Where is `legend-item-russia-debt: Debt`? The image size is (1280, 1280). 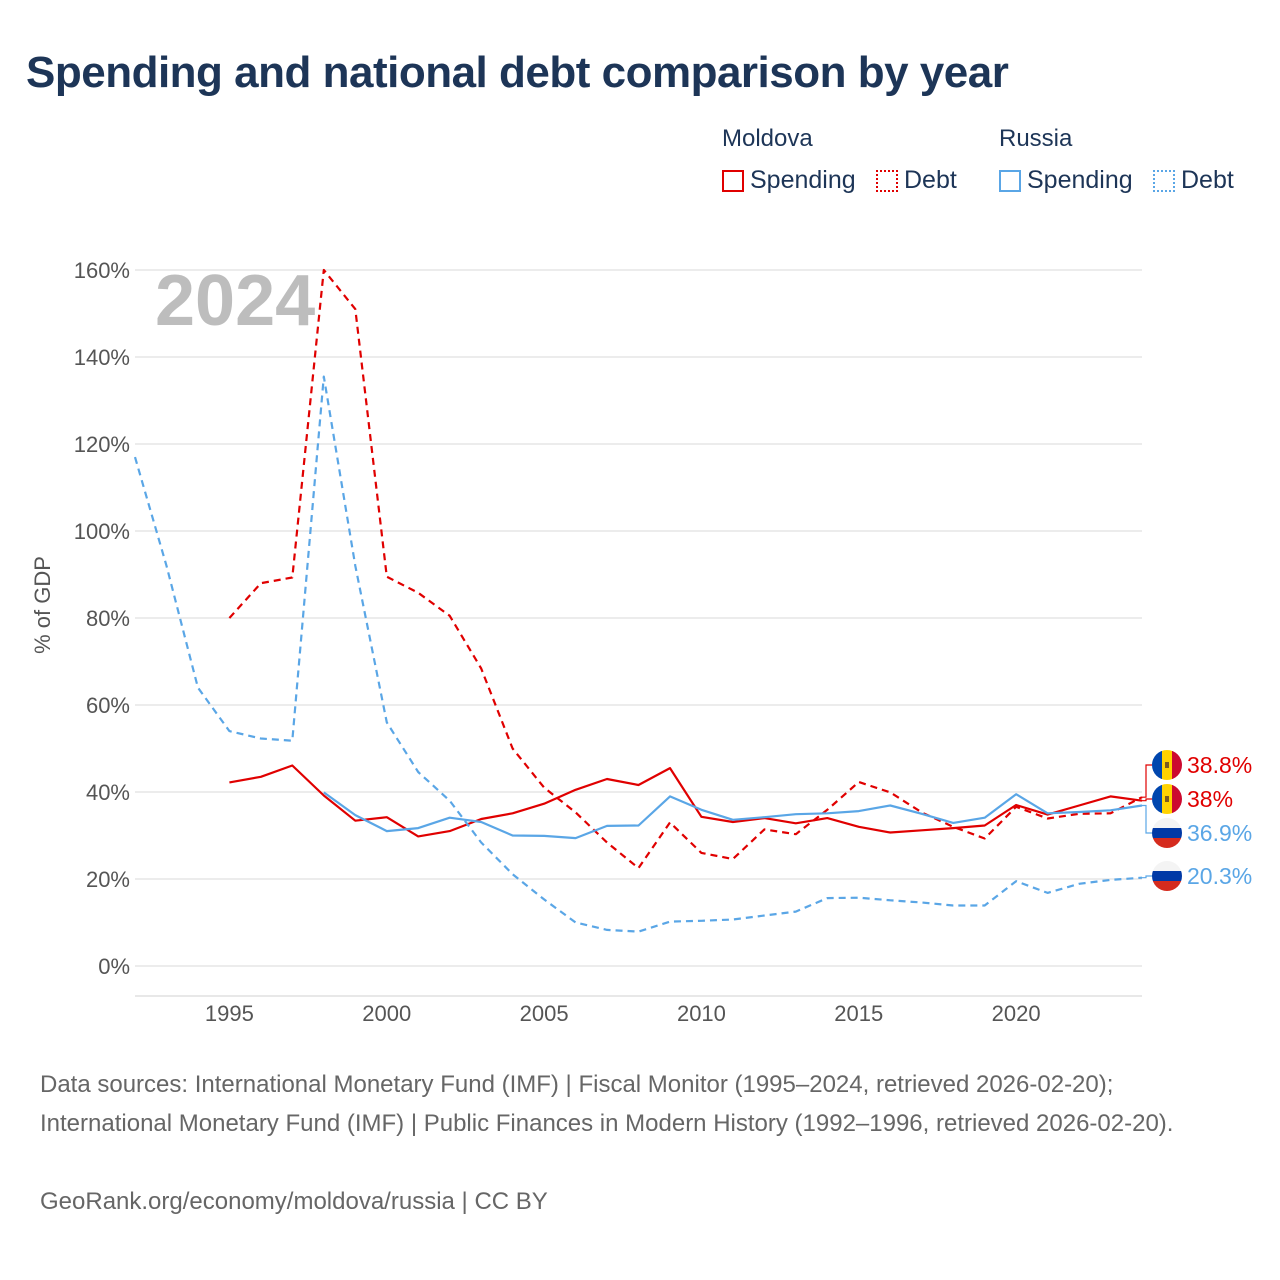 legend-item-russia-debt: Debt is located at coordinates (1193, 180).